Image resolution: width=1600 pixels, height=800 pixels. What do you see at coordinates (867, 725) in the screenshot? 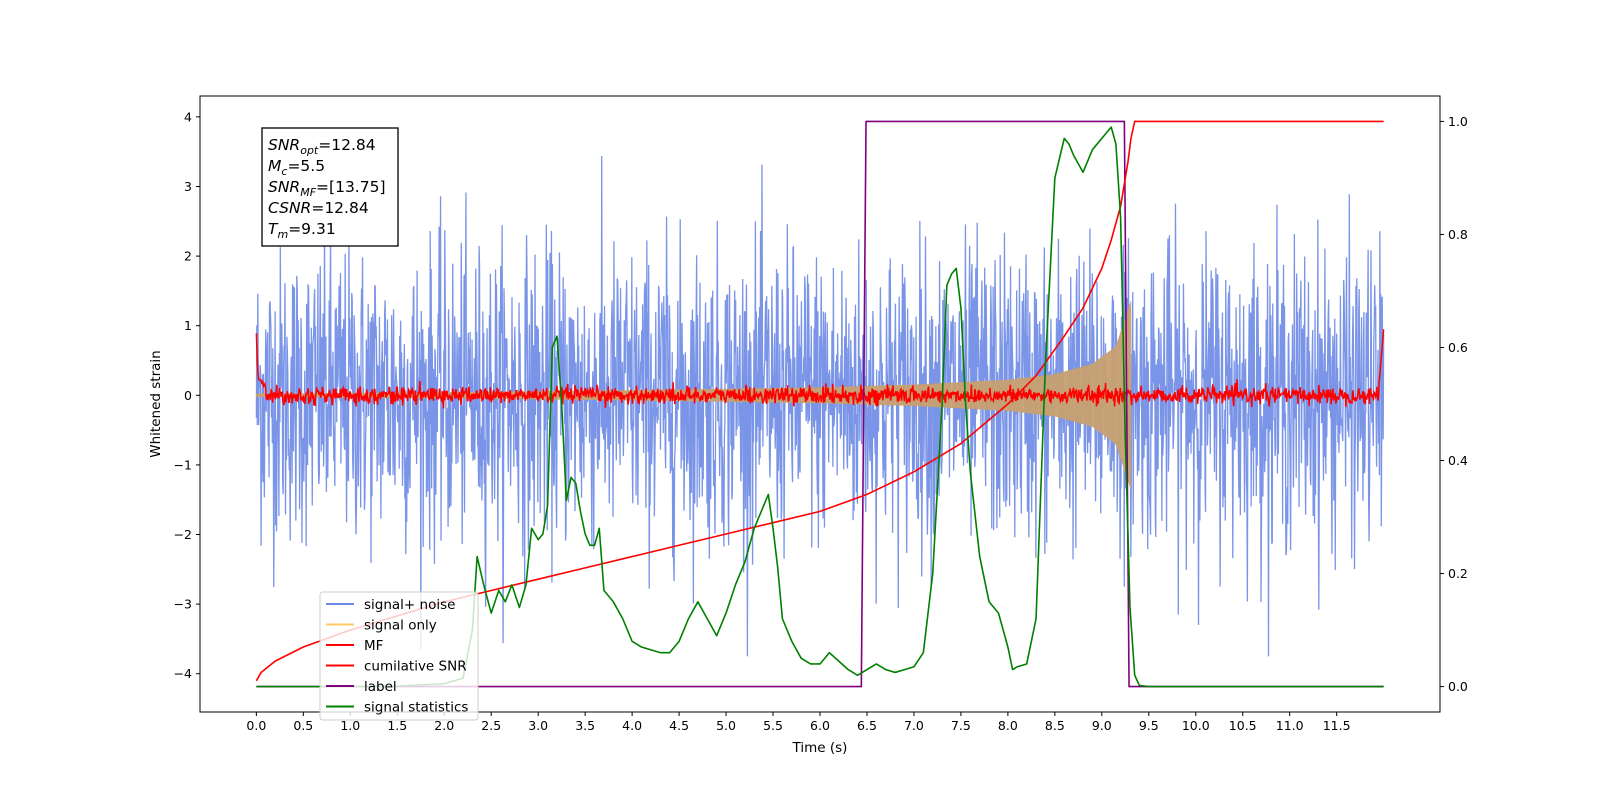
I see `x-tick-label: 6.5` at bounding box center [867, 725].